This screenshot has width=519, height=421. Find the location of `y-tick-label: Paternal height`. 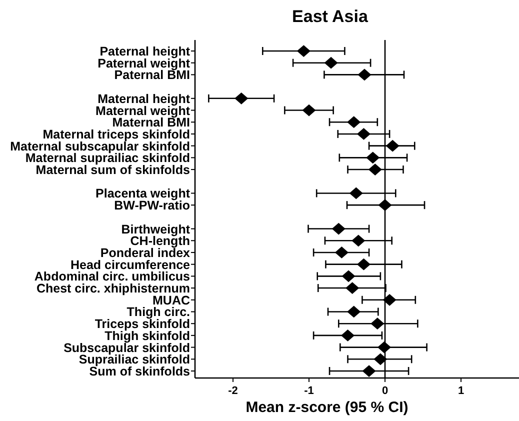

y-tick-label: Paternal height is located at coordinates (145, 51).